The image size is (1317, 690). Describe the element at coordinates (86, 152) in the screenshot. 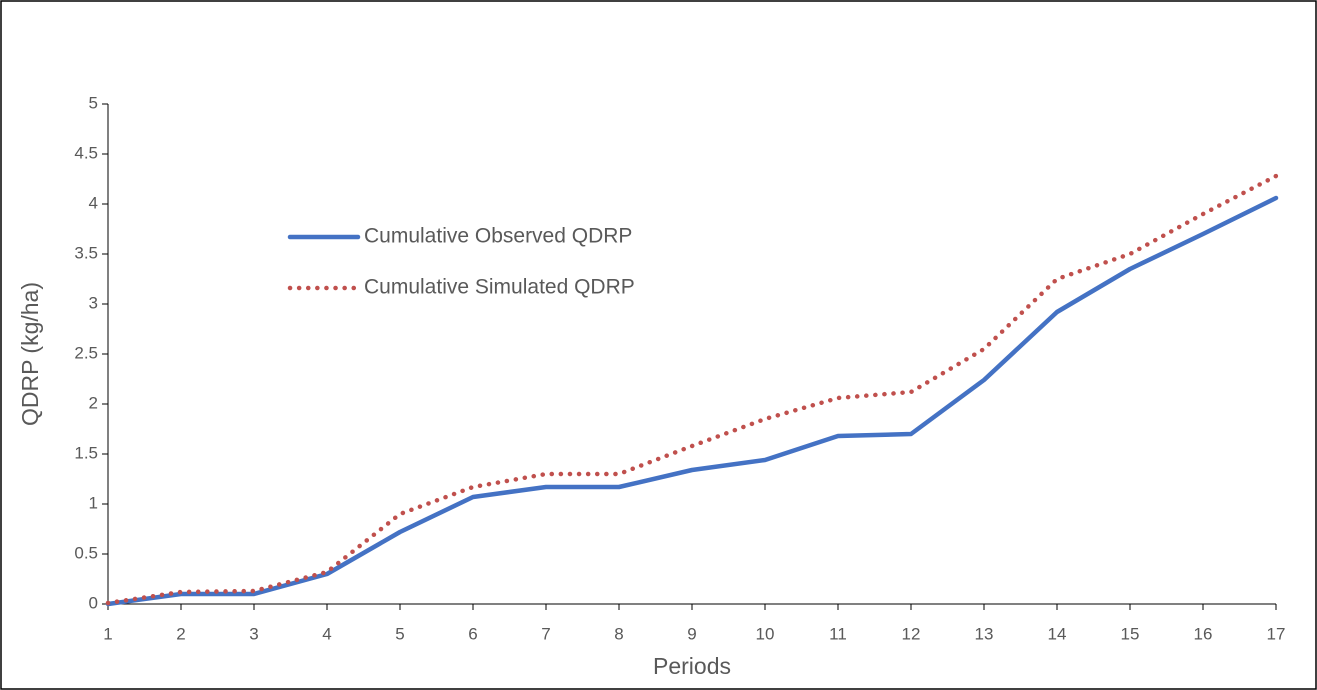

I see `y-tick-label: 4.5` at that location.